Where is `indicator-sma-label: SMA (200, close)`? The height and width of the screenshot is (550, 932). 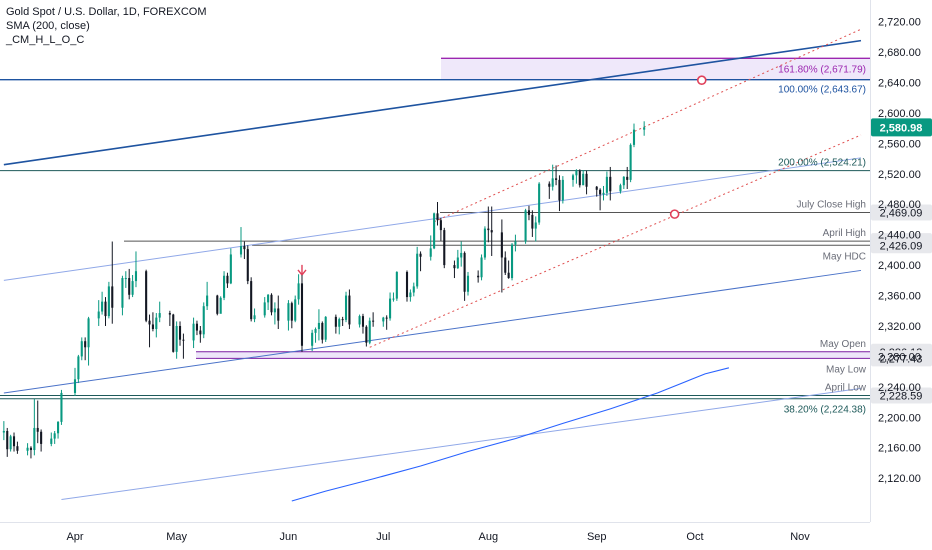
indicator-sma-label: SMA (200, close) is located at coordinates (48, 26).